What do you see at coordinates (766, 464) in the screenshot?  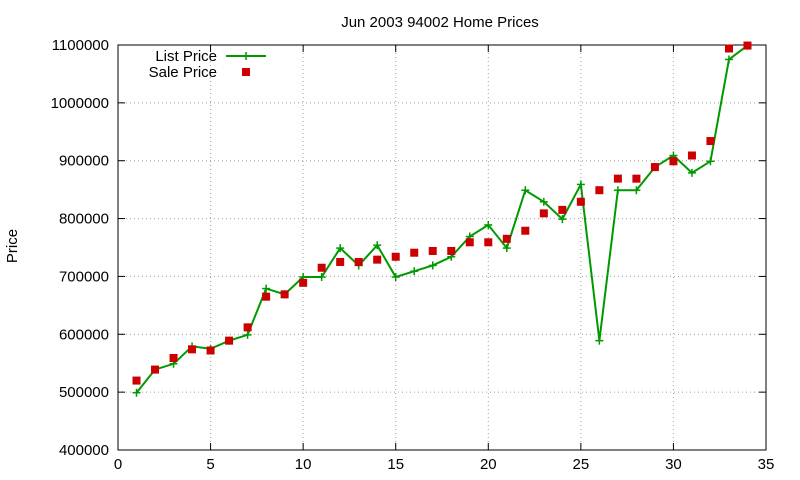 I see `x-tick-label: 35` at bounding box center [766, 464].